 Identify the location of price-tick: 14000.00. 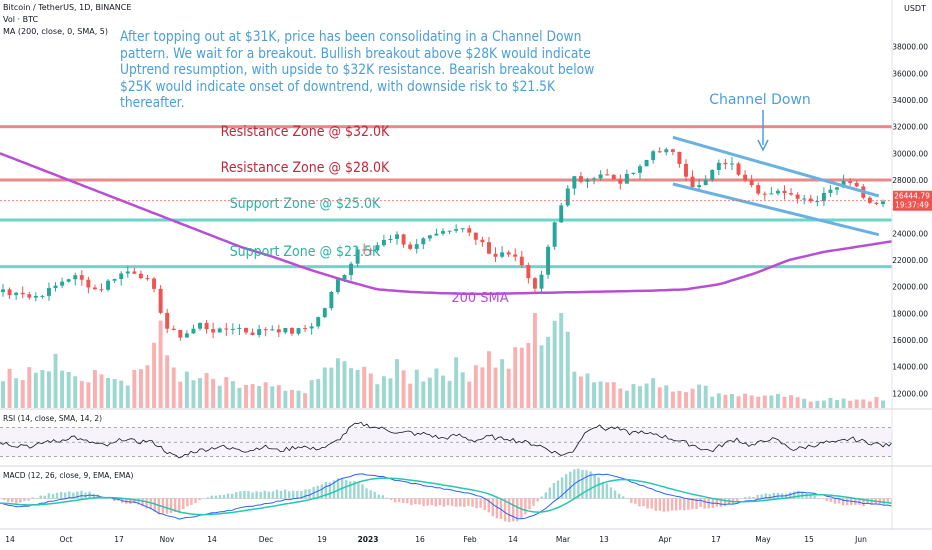
(910, 367).